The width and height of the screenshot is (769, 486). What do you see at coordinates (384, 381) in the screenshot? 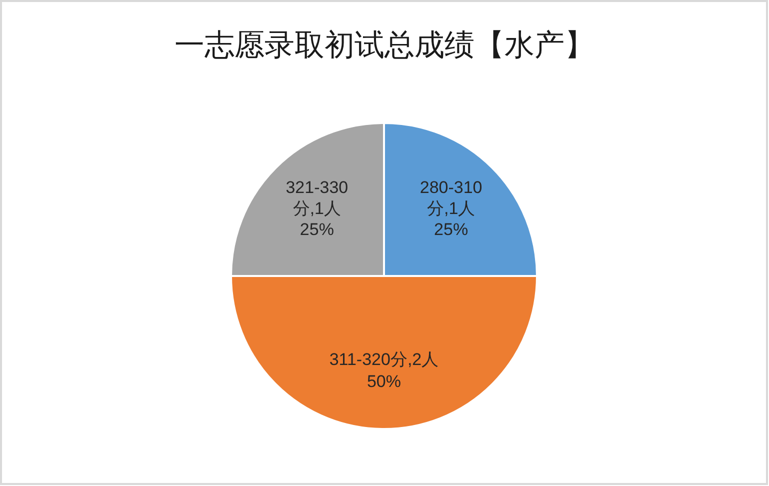
I see `data-label: 50%` at bounding box center [384, 381].